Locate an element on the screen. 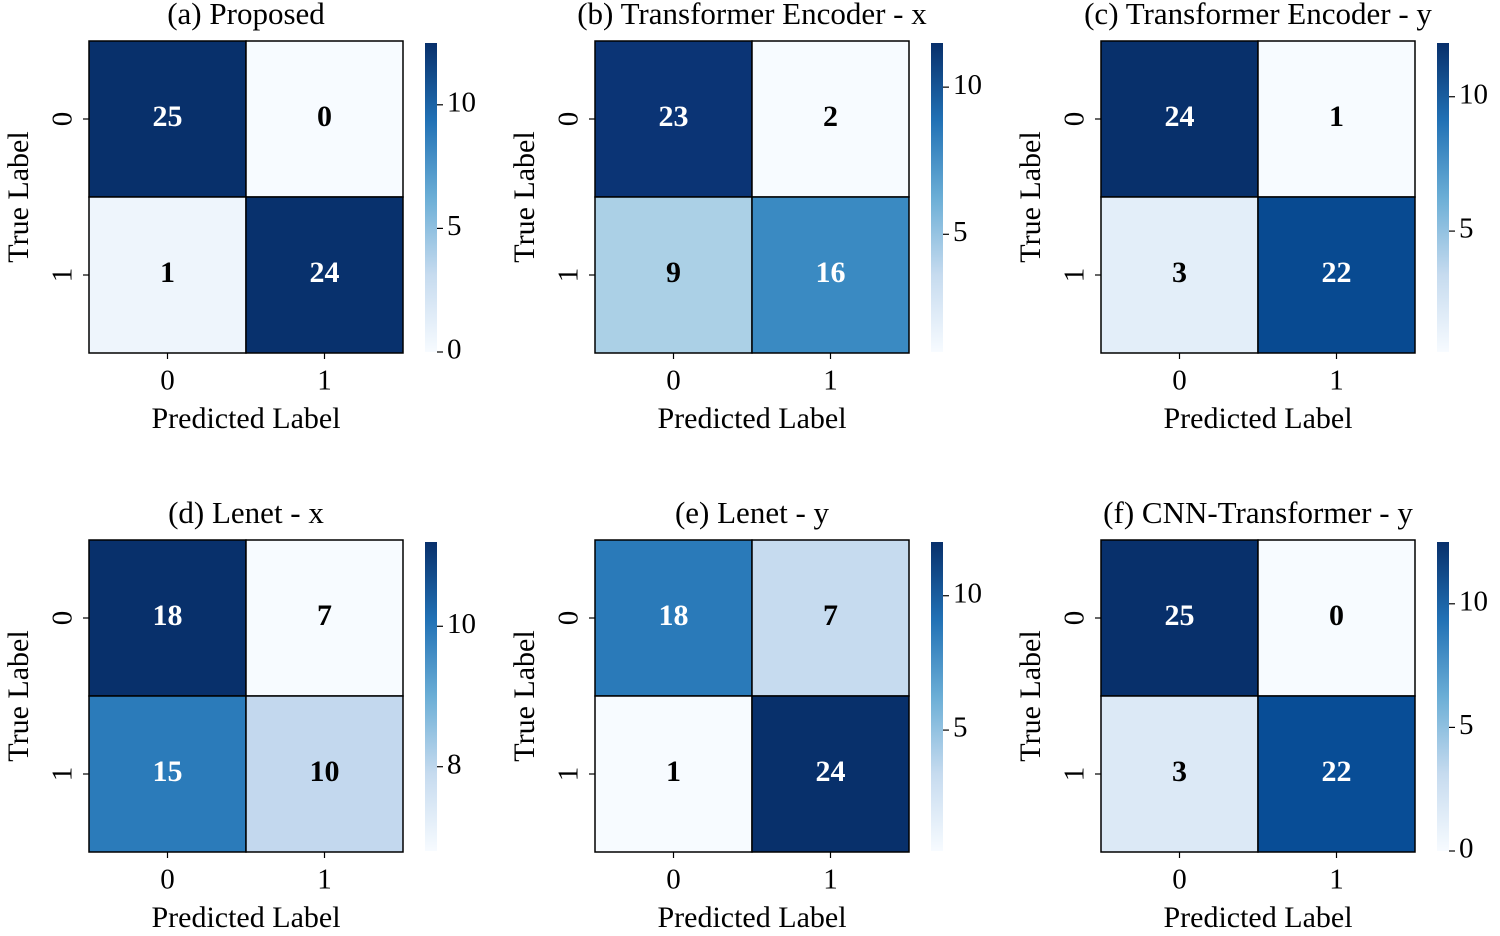 The image size is (1500, 936). chart-title: (b) Transformer Encoder - x is located at coordinates (752, 15).